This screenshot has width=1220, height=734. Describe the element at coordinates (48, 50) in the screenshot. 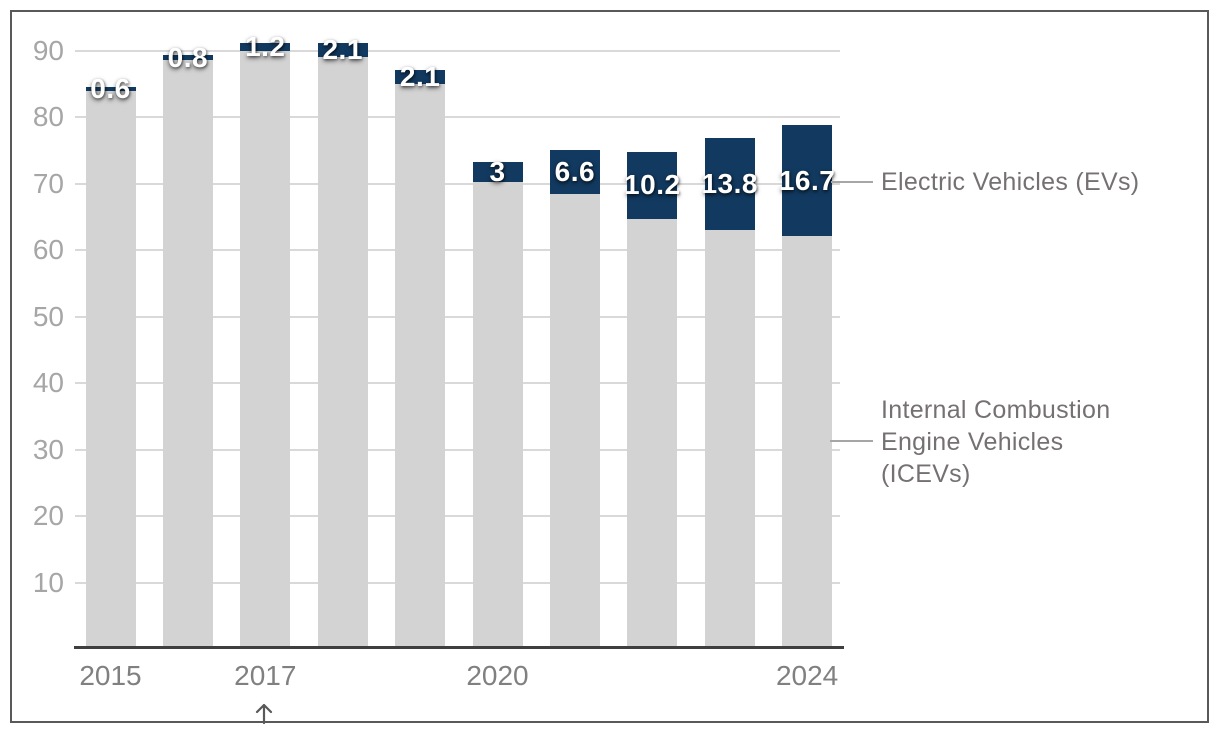

I see `y-axis-tick-label: 90` at that location.